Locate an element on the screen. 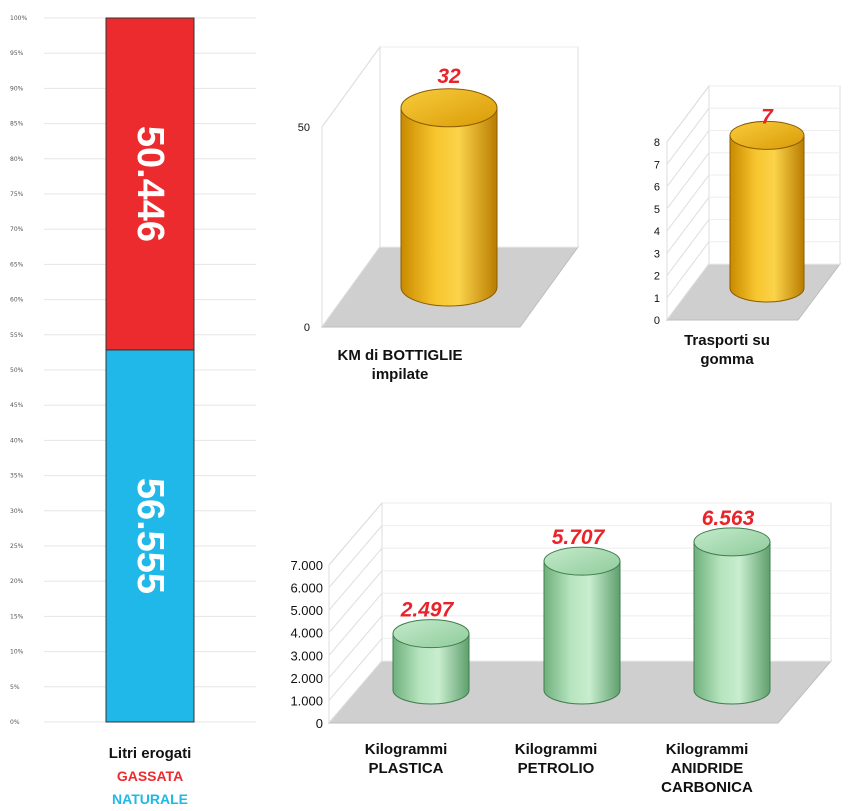 The image size is (861, 811). y-tick-label: 5.000 is located at coordinates (306, 610).